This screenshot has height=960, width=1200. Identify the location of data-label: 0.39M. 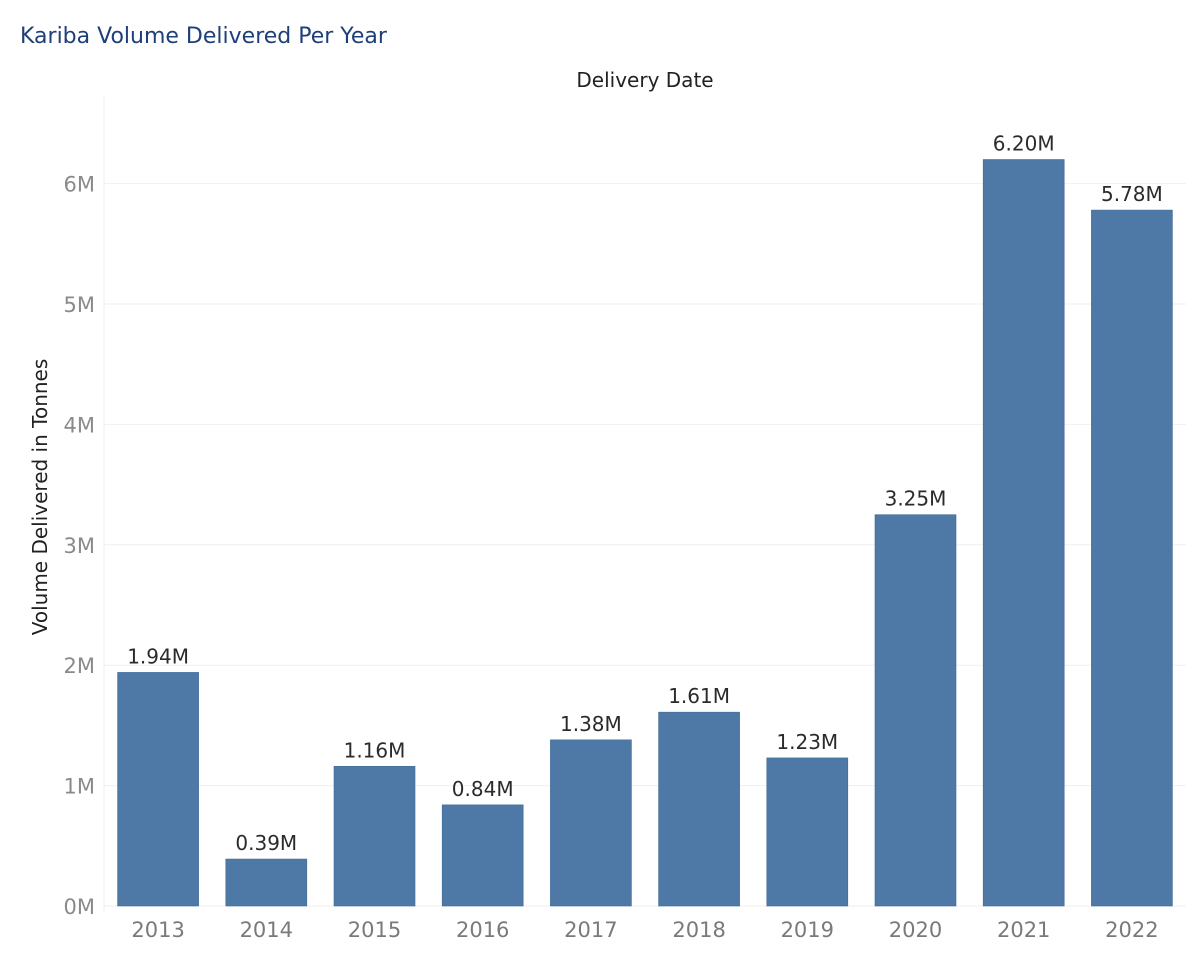
(266, 843).